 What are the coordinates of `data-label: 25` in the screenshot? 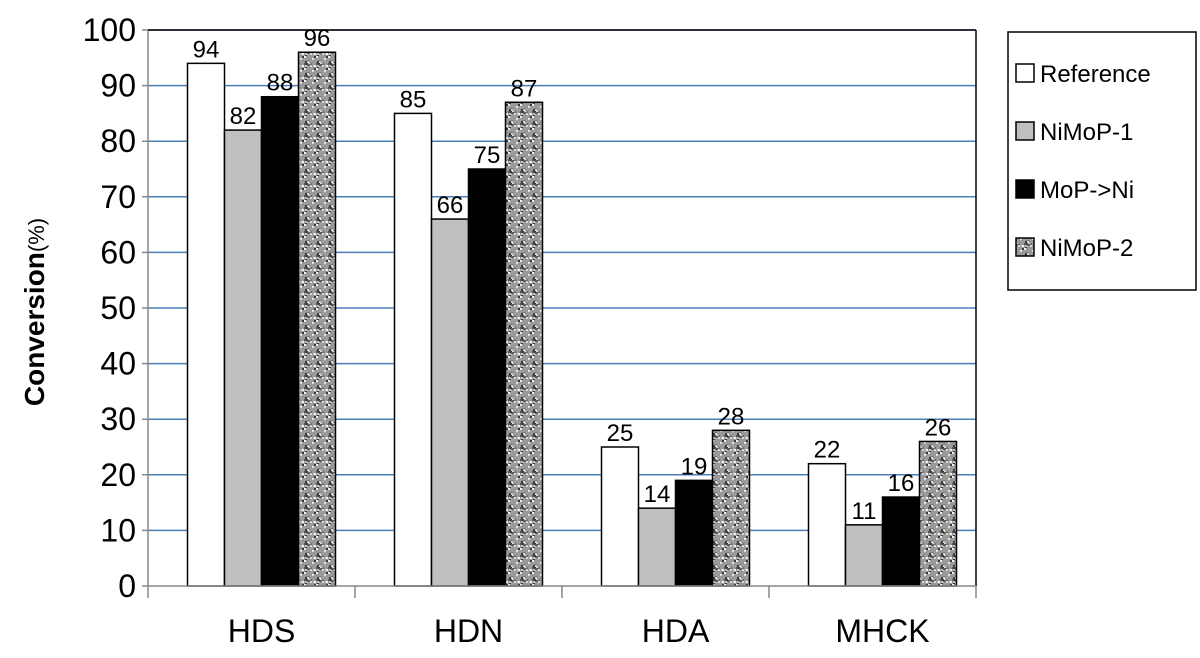 It's located at (620, 433).